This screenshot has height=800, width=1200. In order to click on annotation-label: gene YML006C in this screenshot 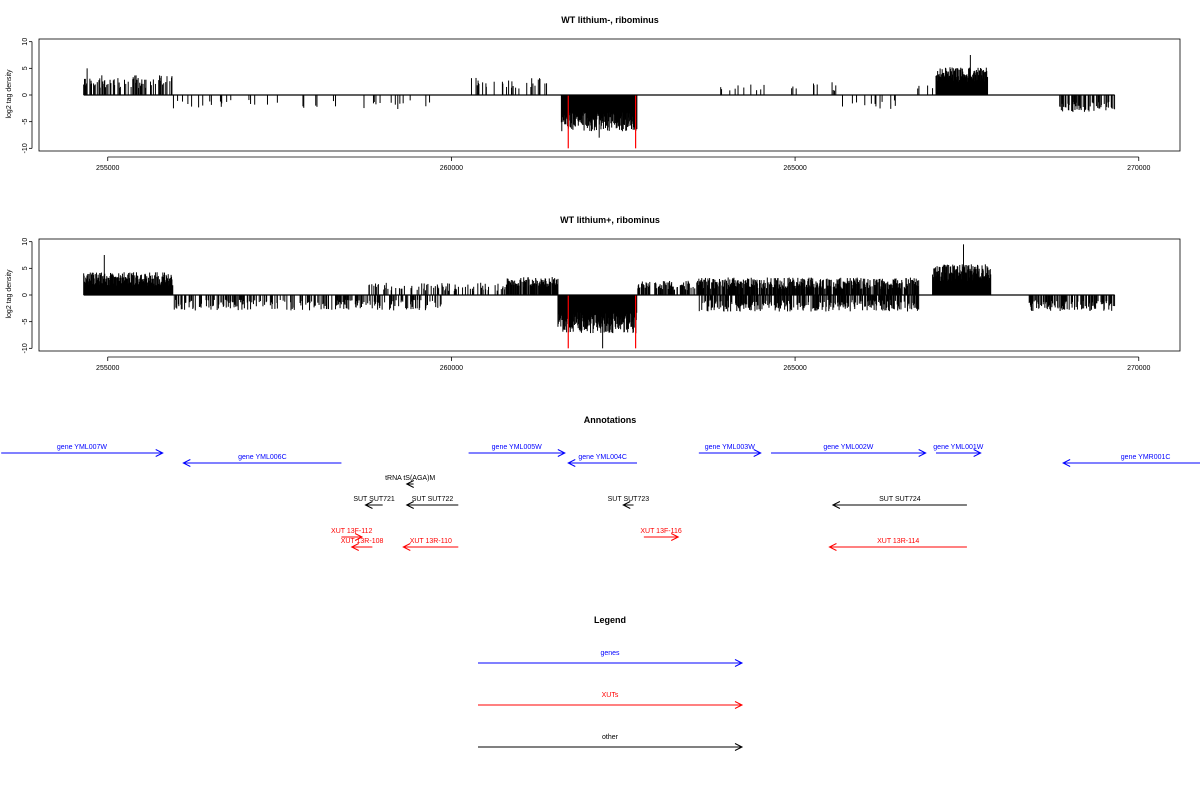, I will do `click(262, 457)`.